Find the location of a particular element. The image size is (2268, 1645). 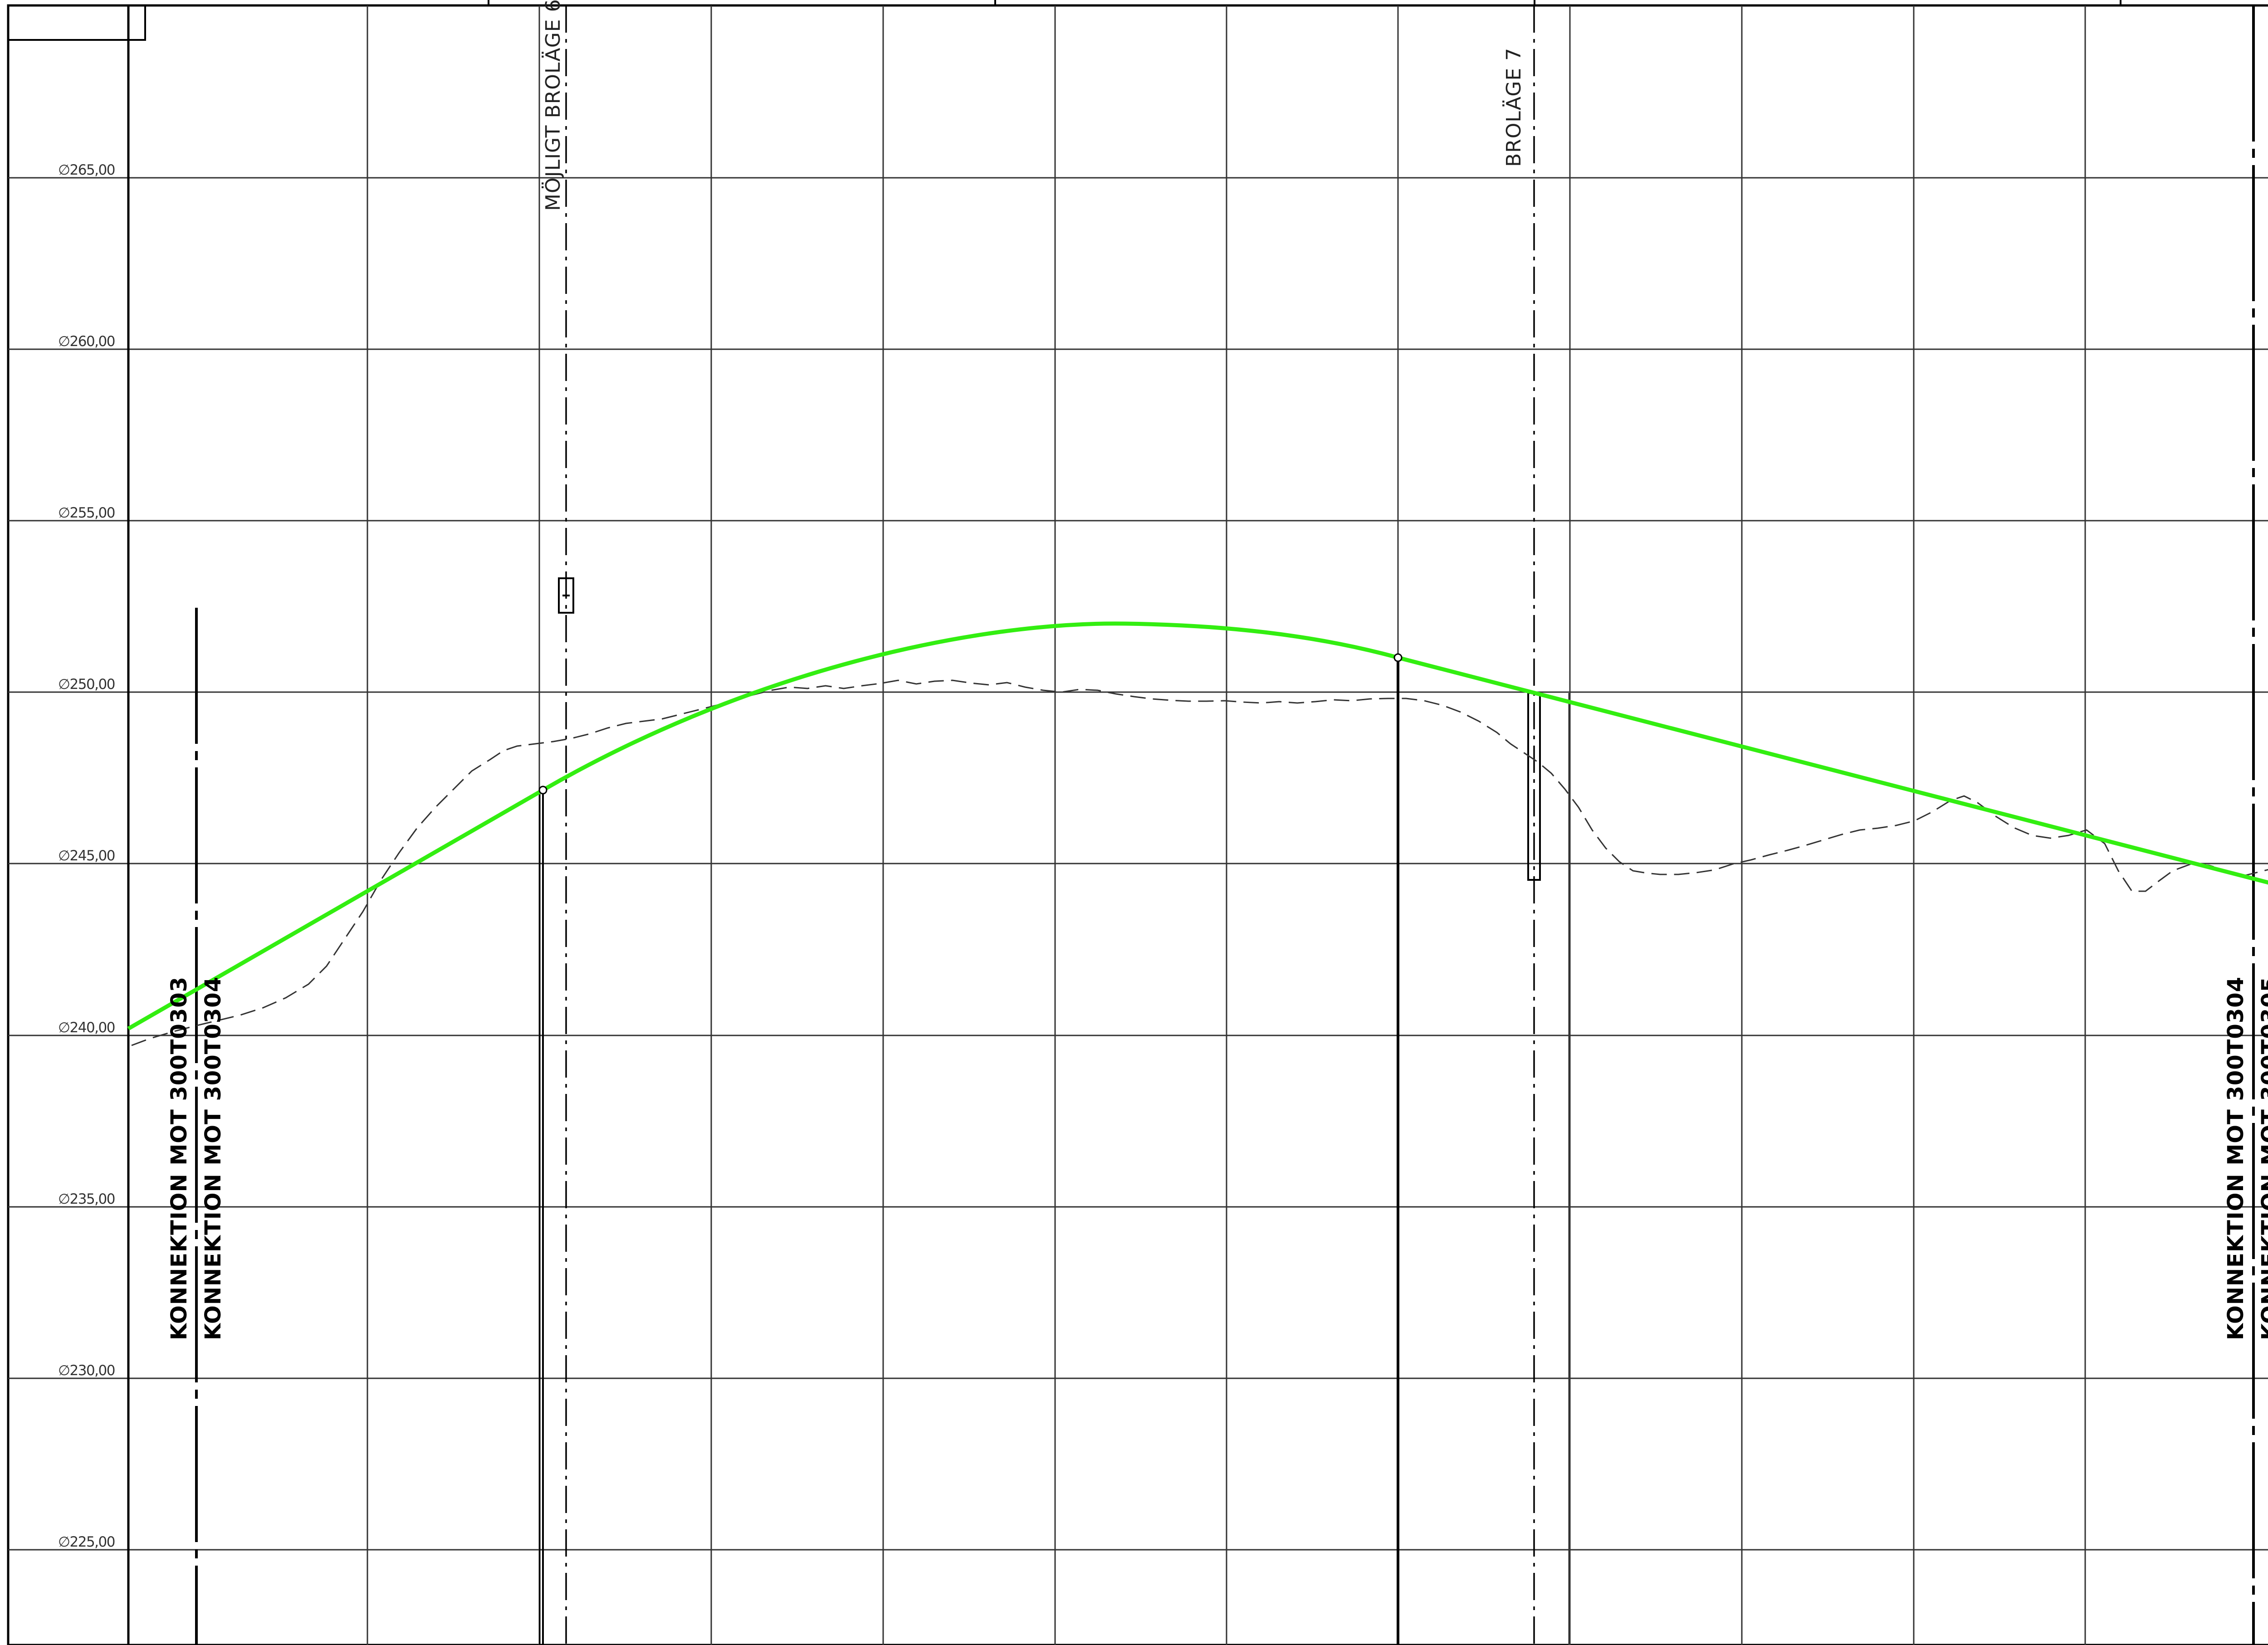

elevation-label: ∅260,00 is located at coordinates (87, 341).